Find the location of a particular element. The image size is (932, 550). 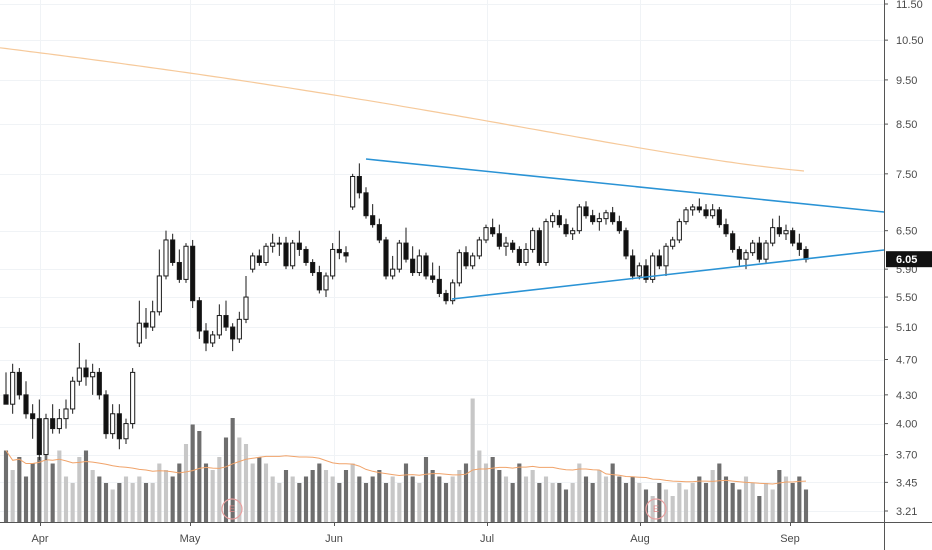

price-tick-label: 10.50 is located at coordinates (910, 41).